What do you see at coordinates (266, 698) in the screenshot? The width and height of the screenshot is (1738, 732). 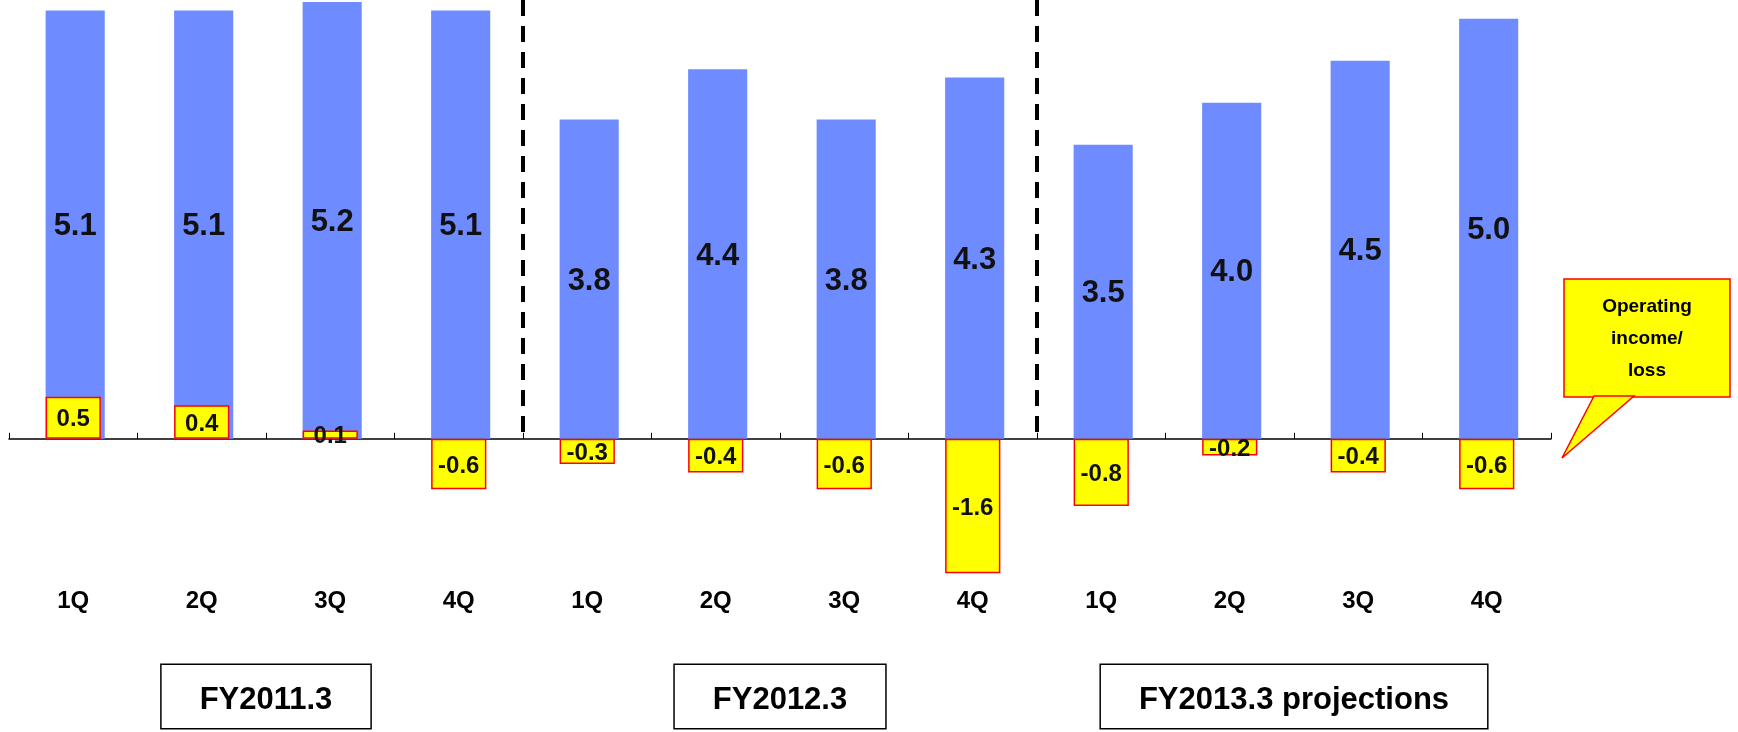 I see `text: FY2011.3` at bounding box center [266, 698].